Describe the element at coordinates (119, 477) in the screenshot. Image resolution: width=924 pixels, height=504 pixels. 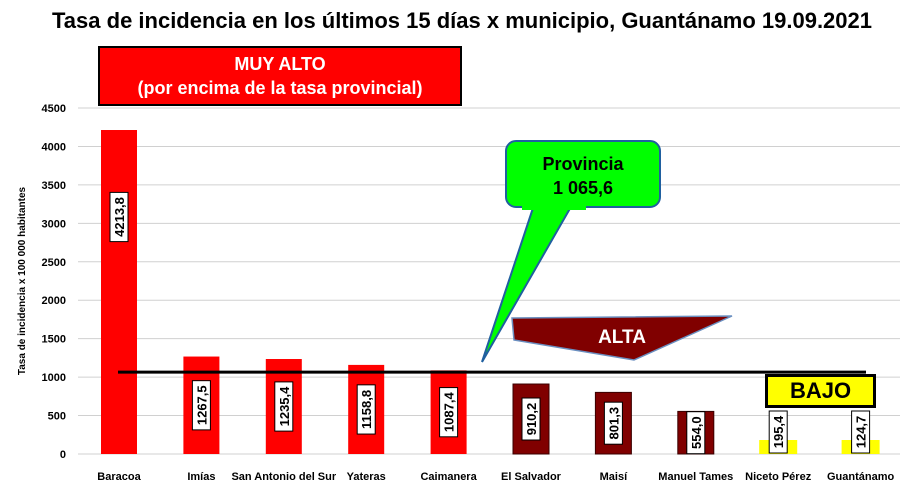
I see `x-tick-label: Baracoa` at that location.